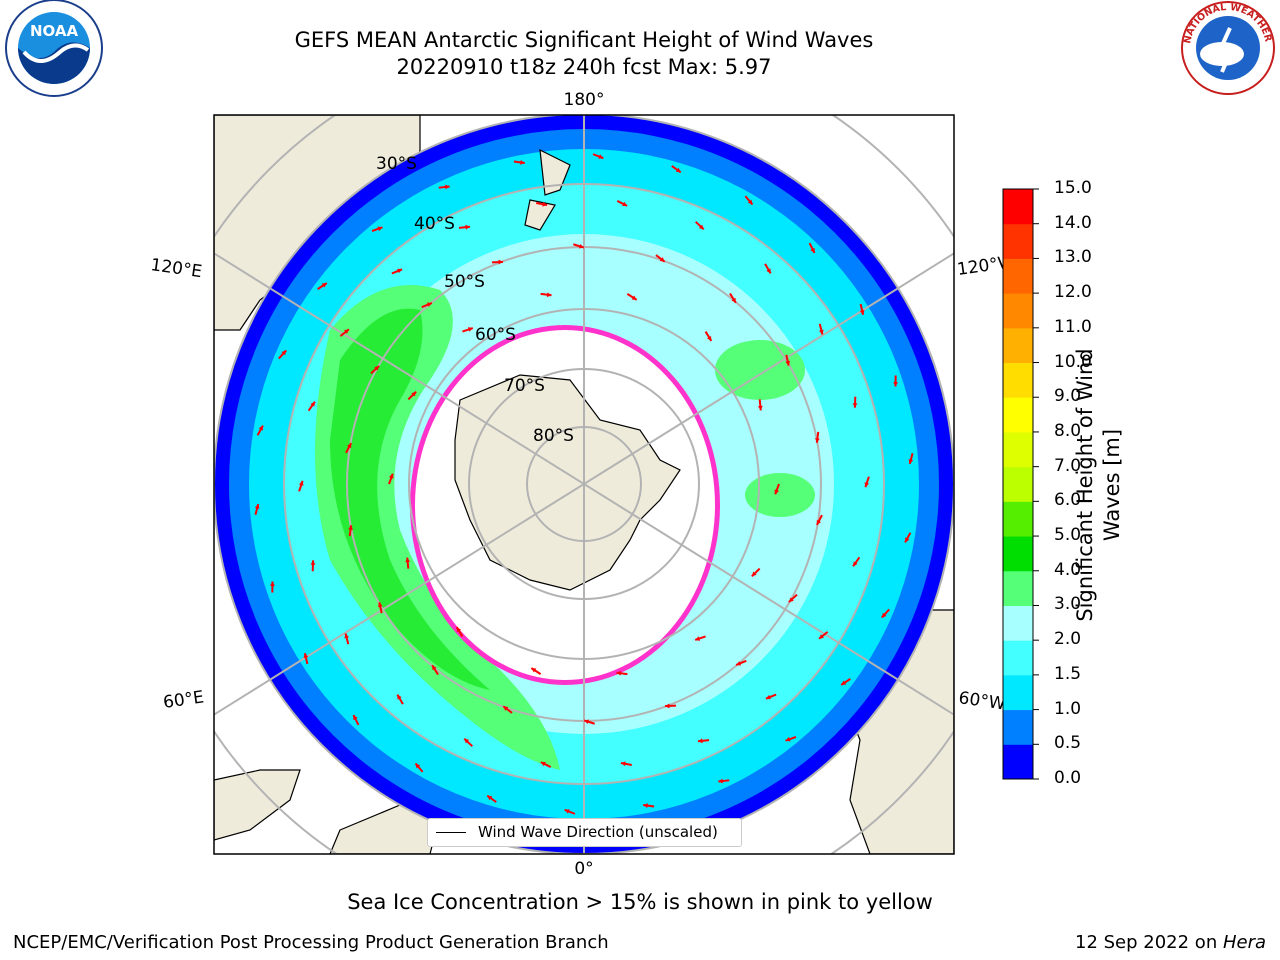 Image resolution: width=1280 pixels, height=960 pixels. Describe the element at coordinates (1068, 396) in the screenshot. I see `colorbar-tick-label: 9.0` at that location.